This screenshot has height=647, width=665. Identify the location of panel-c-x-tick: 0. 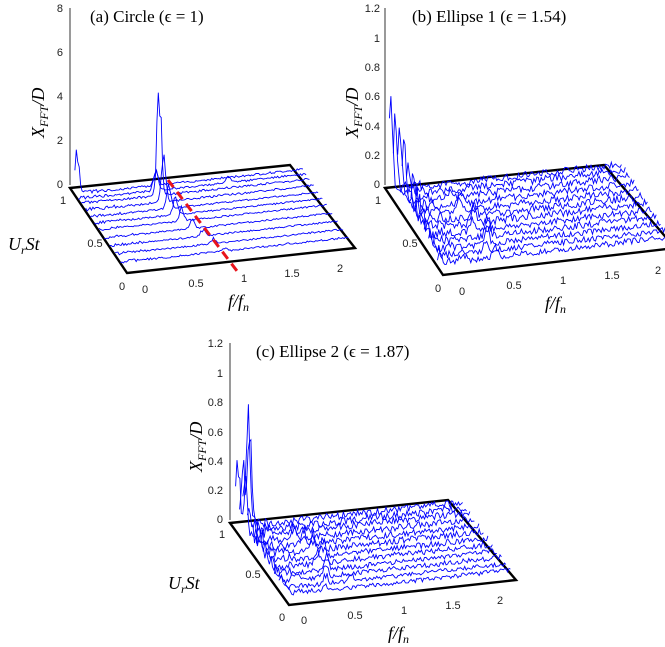
(304, 621).